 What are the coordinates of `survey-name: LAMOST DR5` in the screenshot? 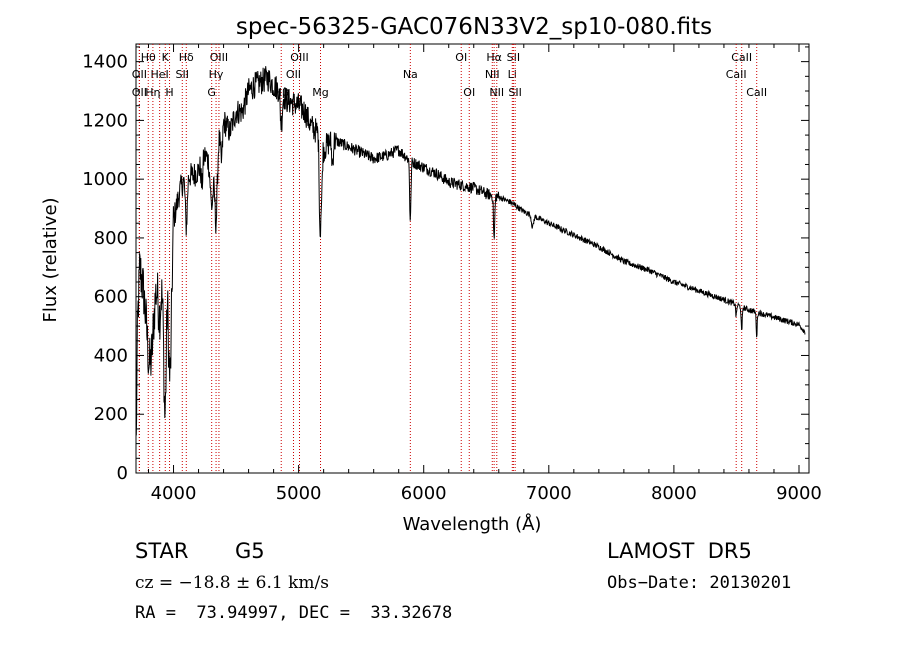 It's located at (679, 551).